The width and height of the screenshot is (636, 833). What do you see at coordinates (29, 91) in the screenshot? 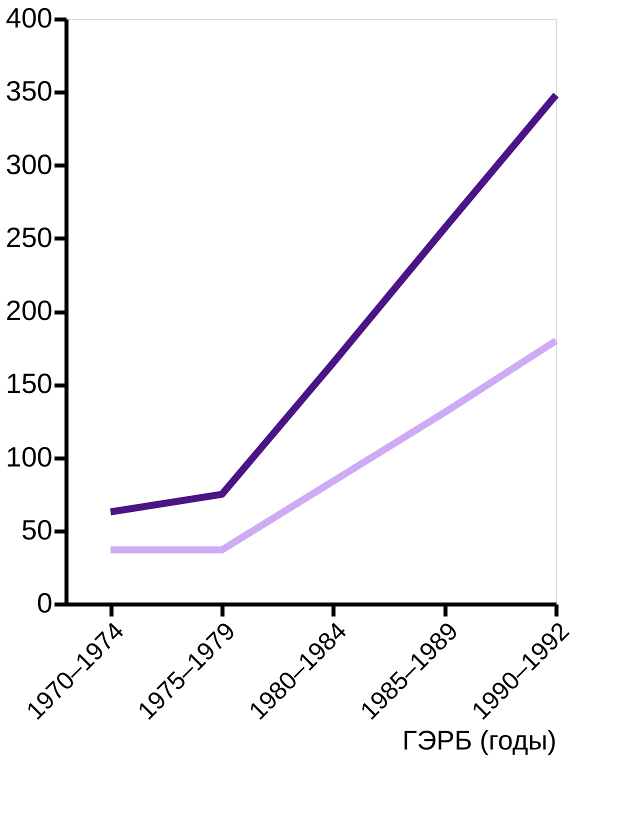
I see `y-tick-label: 350` at bounding box center [29, 91].